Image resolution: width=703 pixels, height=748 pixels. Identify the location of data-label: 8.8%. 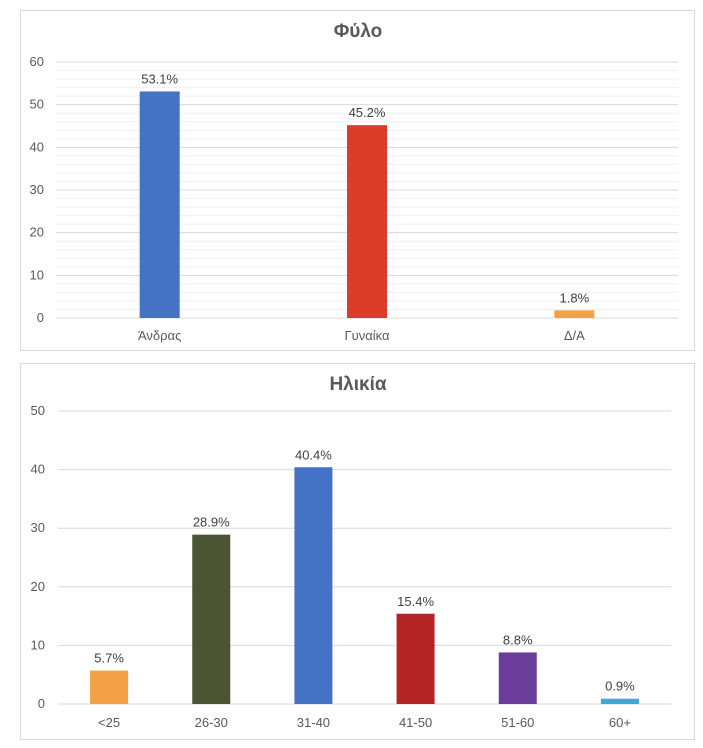
(518, 639).